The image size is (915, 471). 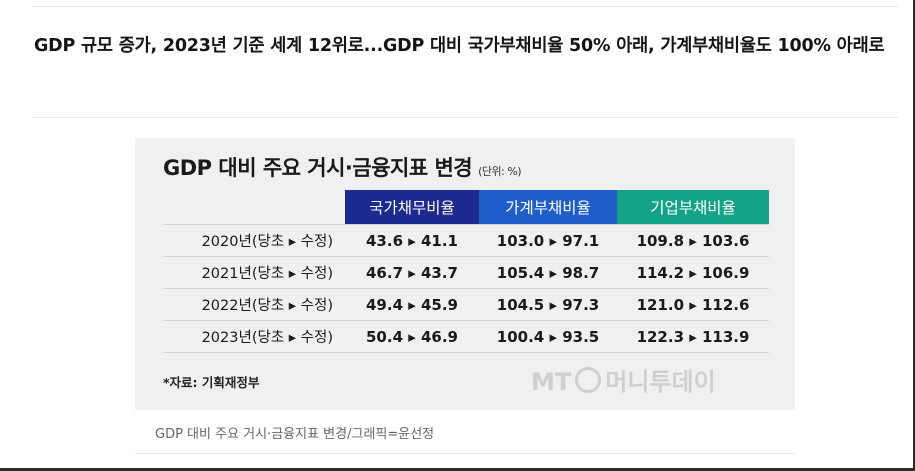 I want to click on column-header-national-debt: 국가채무비율, so click(x=412, y=207).